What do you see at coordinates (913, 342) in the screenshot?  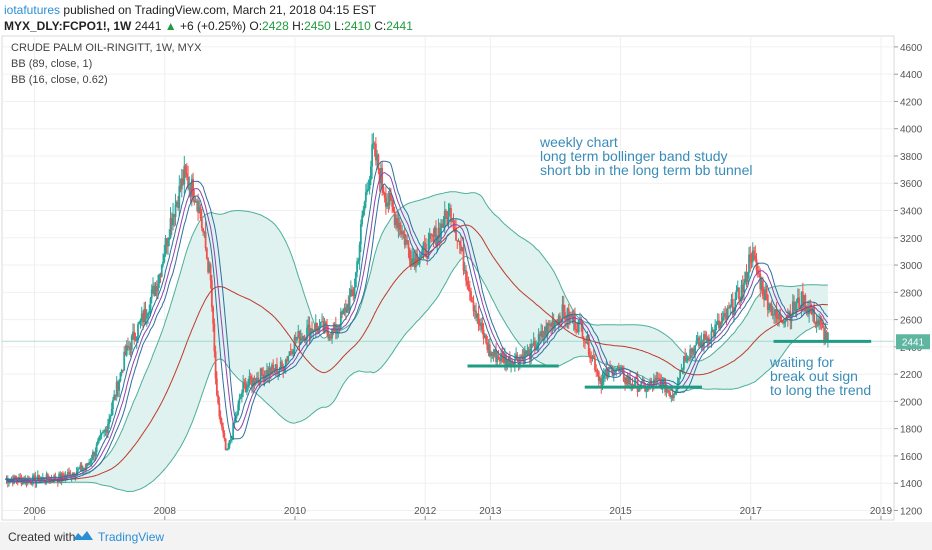 I see `last-price-tag-value: 2441` at bounding box center [913, 342].